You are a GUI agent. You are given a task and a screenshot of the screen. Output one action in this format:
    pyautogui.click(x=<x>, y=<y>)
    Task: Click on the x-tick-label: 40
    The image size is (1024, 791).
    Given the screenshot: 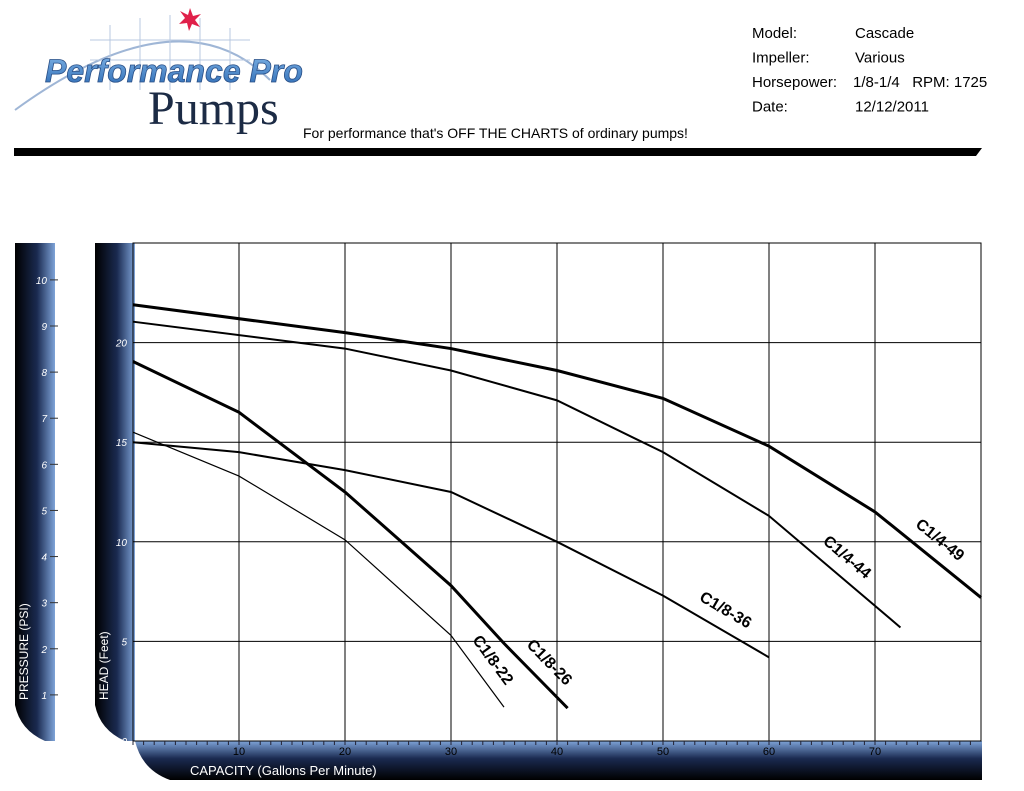 What is the action you would take?
    pyautogui.click(x=557, y=752)
    